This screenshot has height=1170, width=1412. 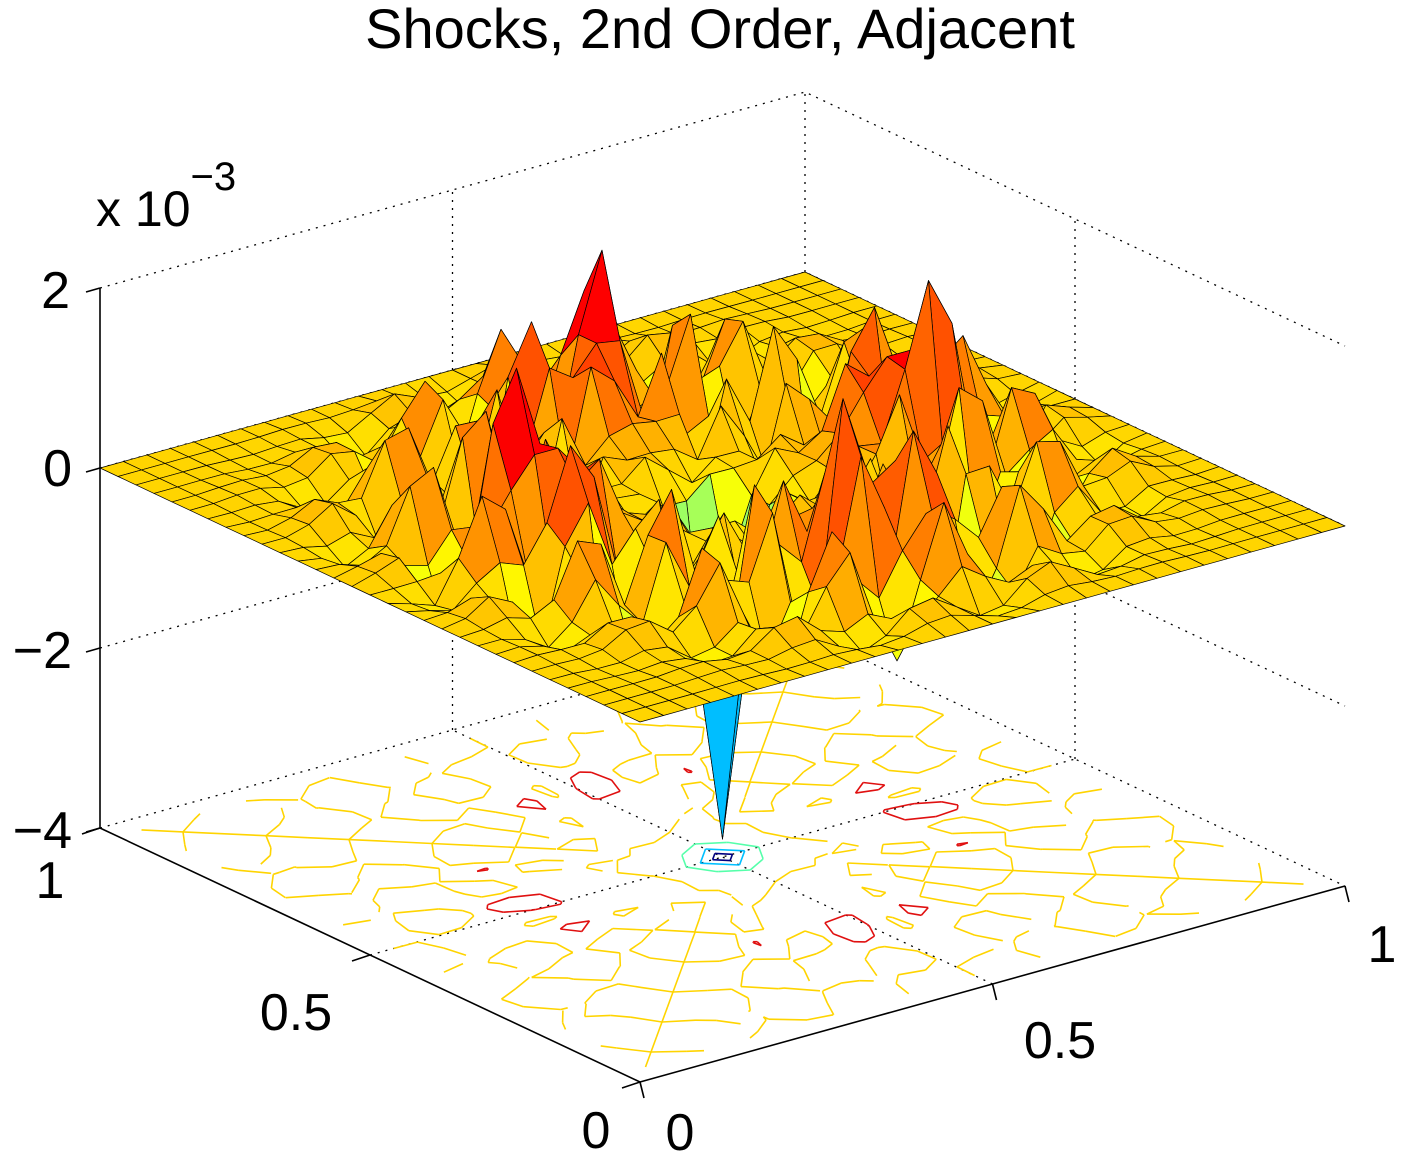 What do you see at coordinates (214, 177) in the screenshot?
I see `z-exponent-power: −3` at bounding box center [214, 177].